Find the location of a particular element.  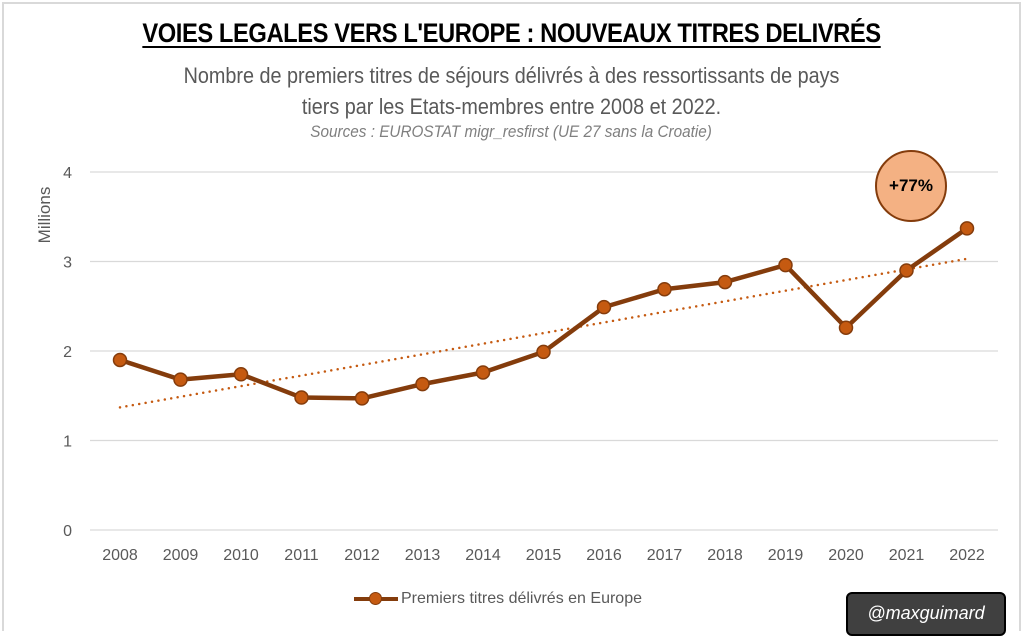

x-tick-label: 2016 is located at coordinates (604, 555).